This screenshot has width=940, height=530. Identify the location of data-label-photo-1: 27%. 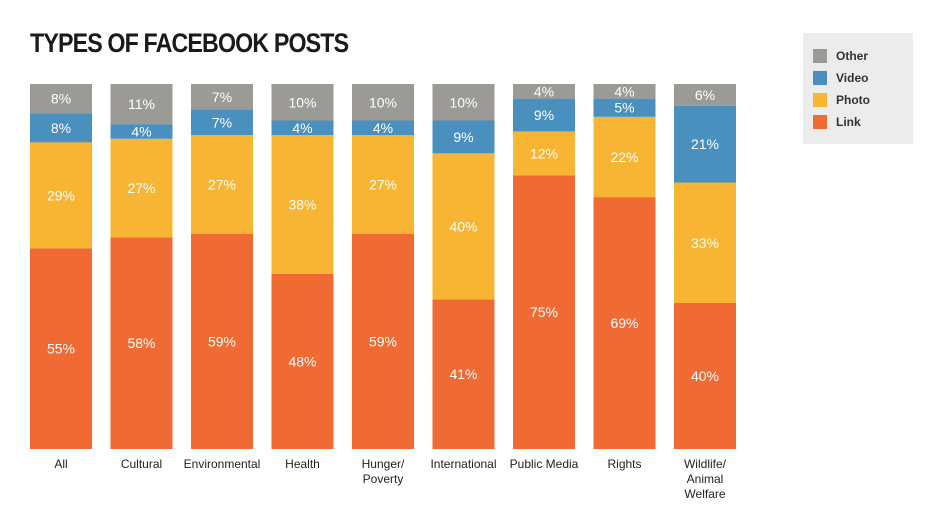
(141, 188).